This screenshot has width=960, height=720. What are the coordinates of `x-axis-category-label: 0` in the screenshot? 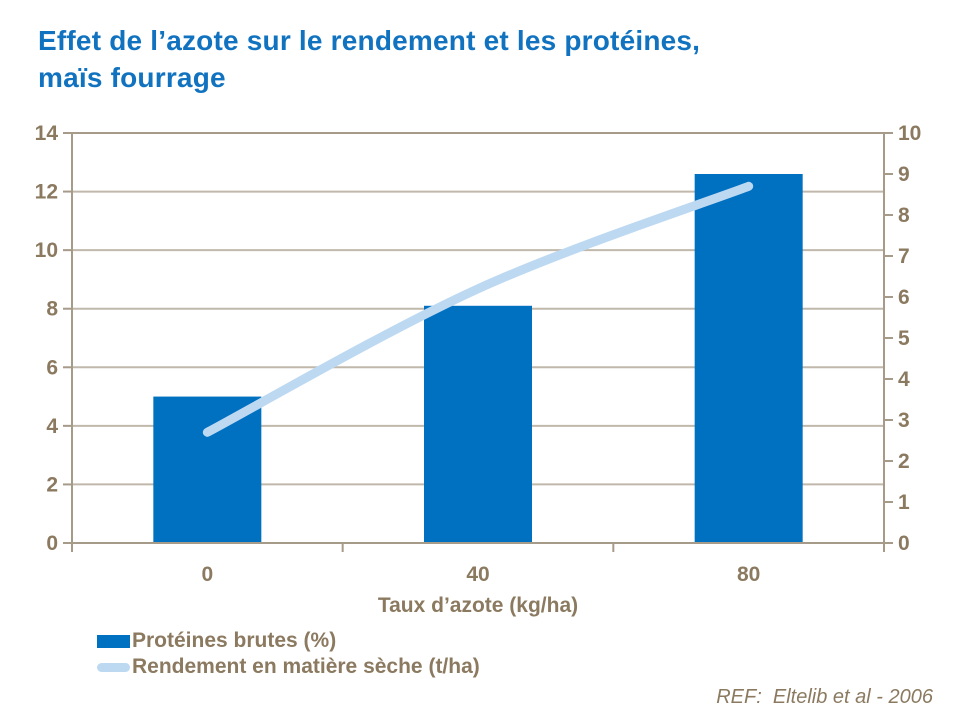 It's located at (207, 574).